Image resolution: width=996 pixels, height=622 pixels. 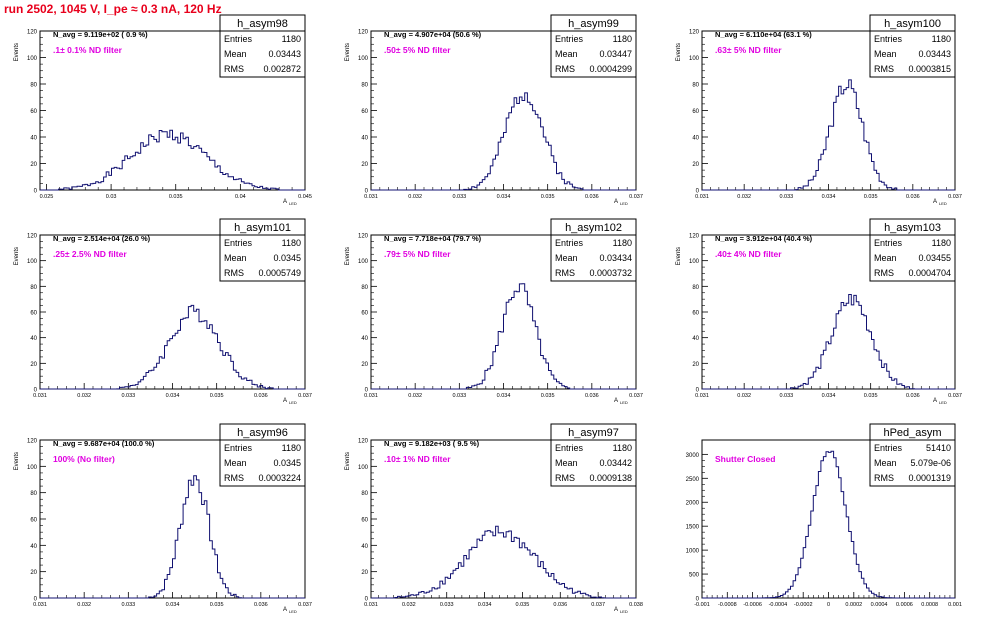 What do you see at coordinates (727, 605) in the screenshot?
I see `x-tick-label: -0.0008` at bounding box center [727, 605].